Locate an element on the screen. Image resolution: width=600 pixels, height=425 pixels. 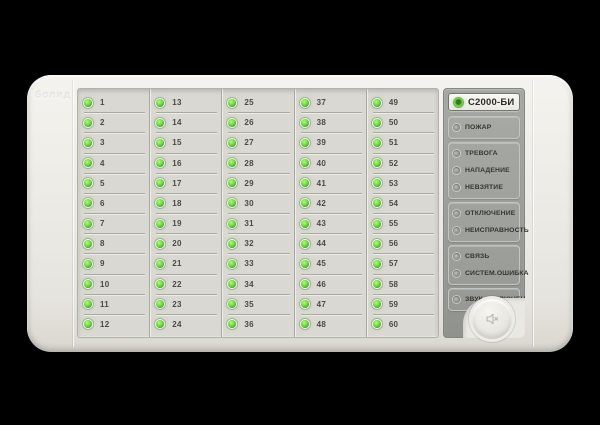
status-group: ПОЖАР is located at coordinates (484, 127).